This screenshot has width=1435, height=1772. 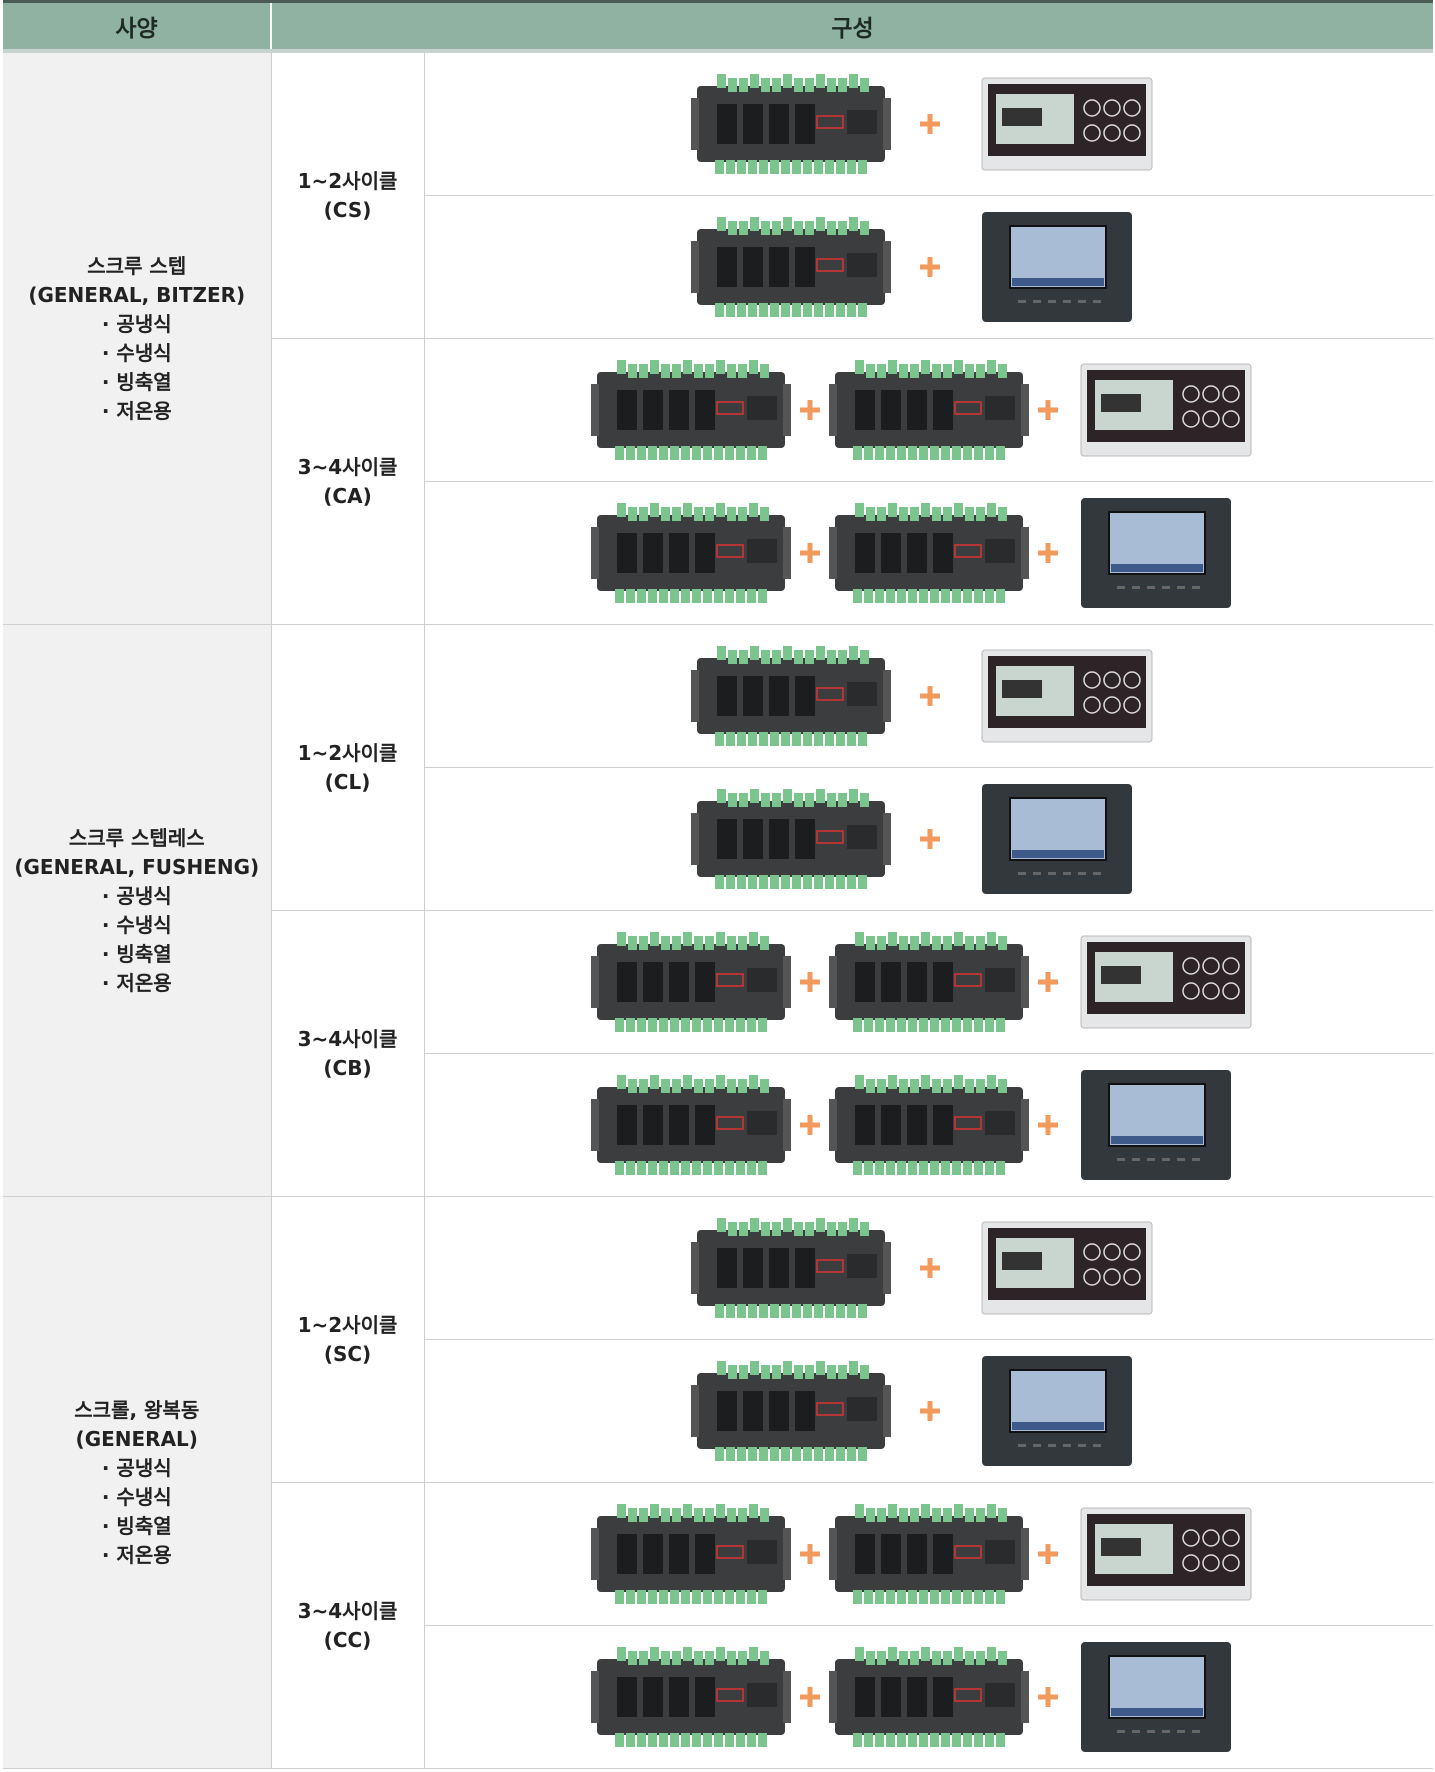 What do you see at coordinates (137, 1483) in the screenshot?
I see `spec-text: 스크롤, 왕복동 (GENERAL) · 공냉식 · 수냉식 · 빙축열 · 저온용` at bounding box center [137, 1483].